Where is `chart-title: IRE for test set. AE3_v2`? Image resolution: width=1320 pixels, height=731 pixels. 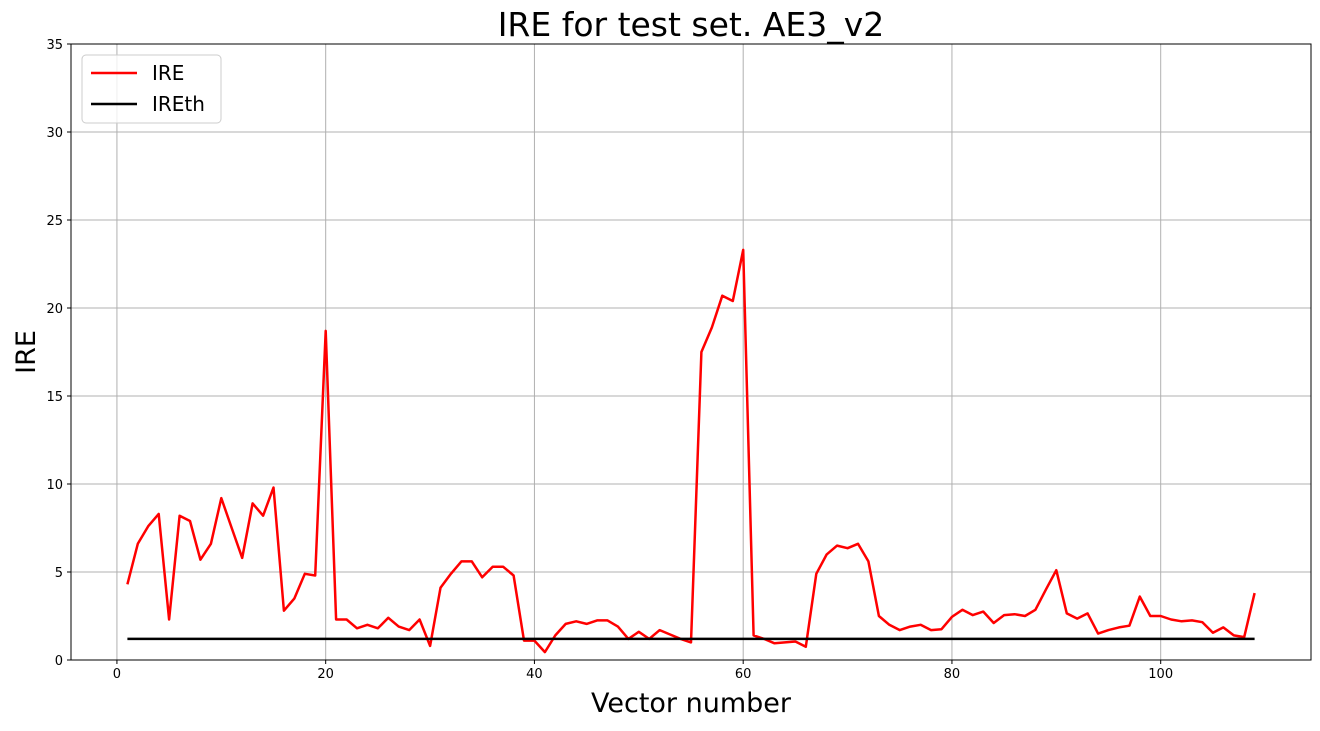
chart-title: IRE for test set. AE3_v2 is located at coordinates (691, 24).